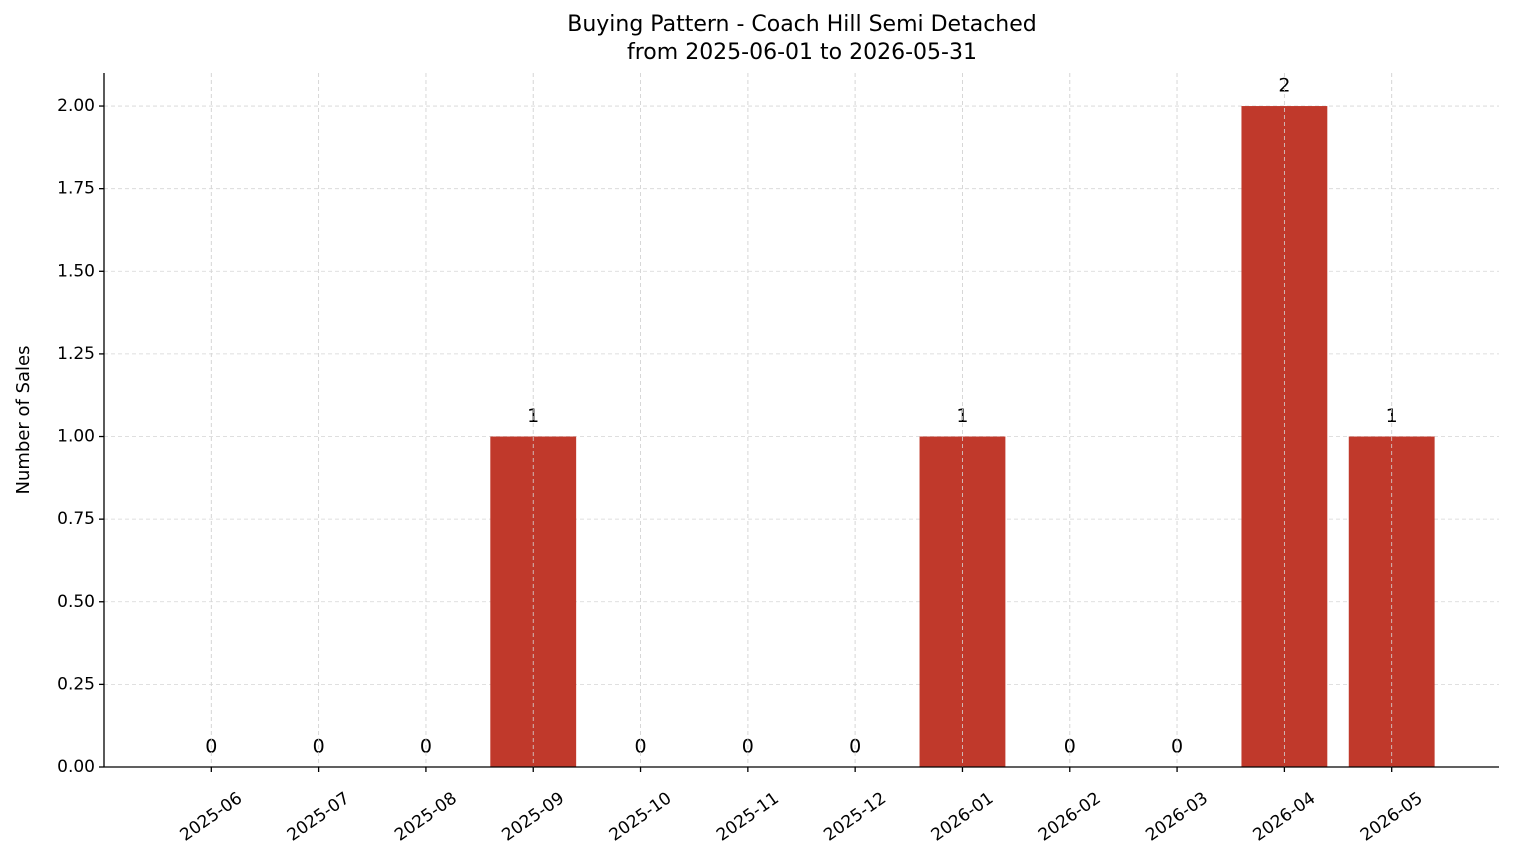 The width and height of the screenshot is (1514, 863). I want to click on y-tick-label: 1.00, so click(76, 437).